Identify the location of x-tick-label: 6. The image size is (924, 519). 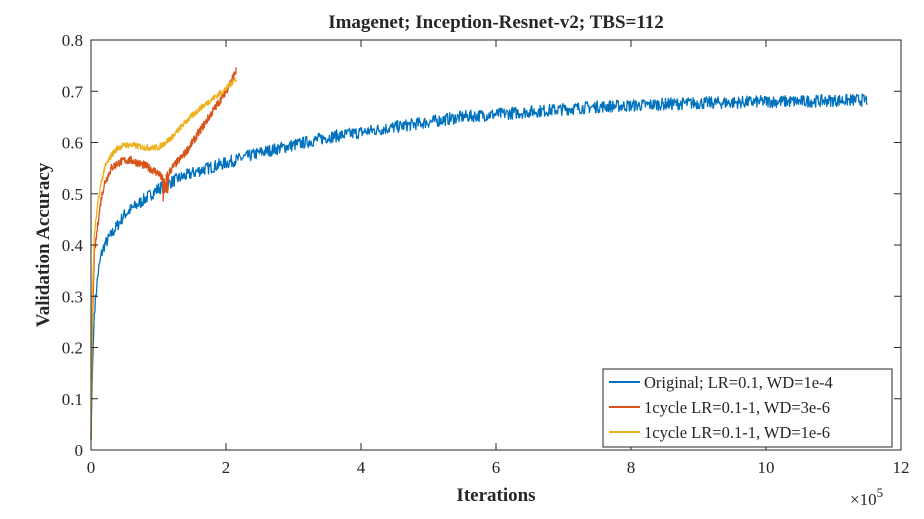
(496, 467).